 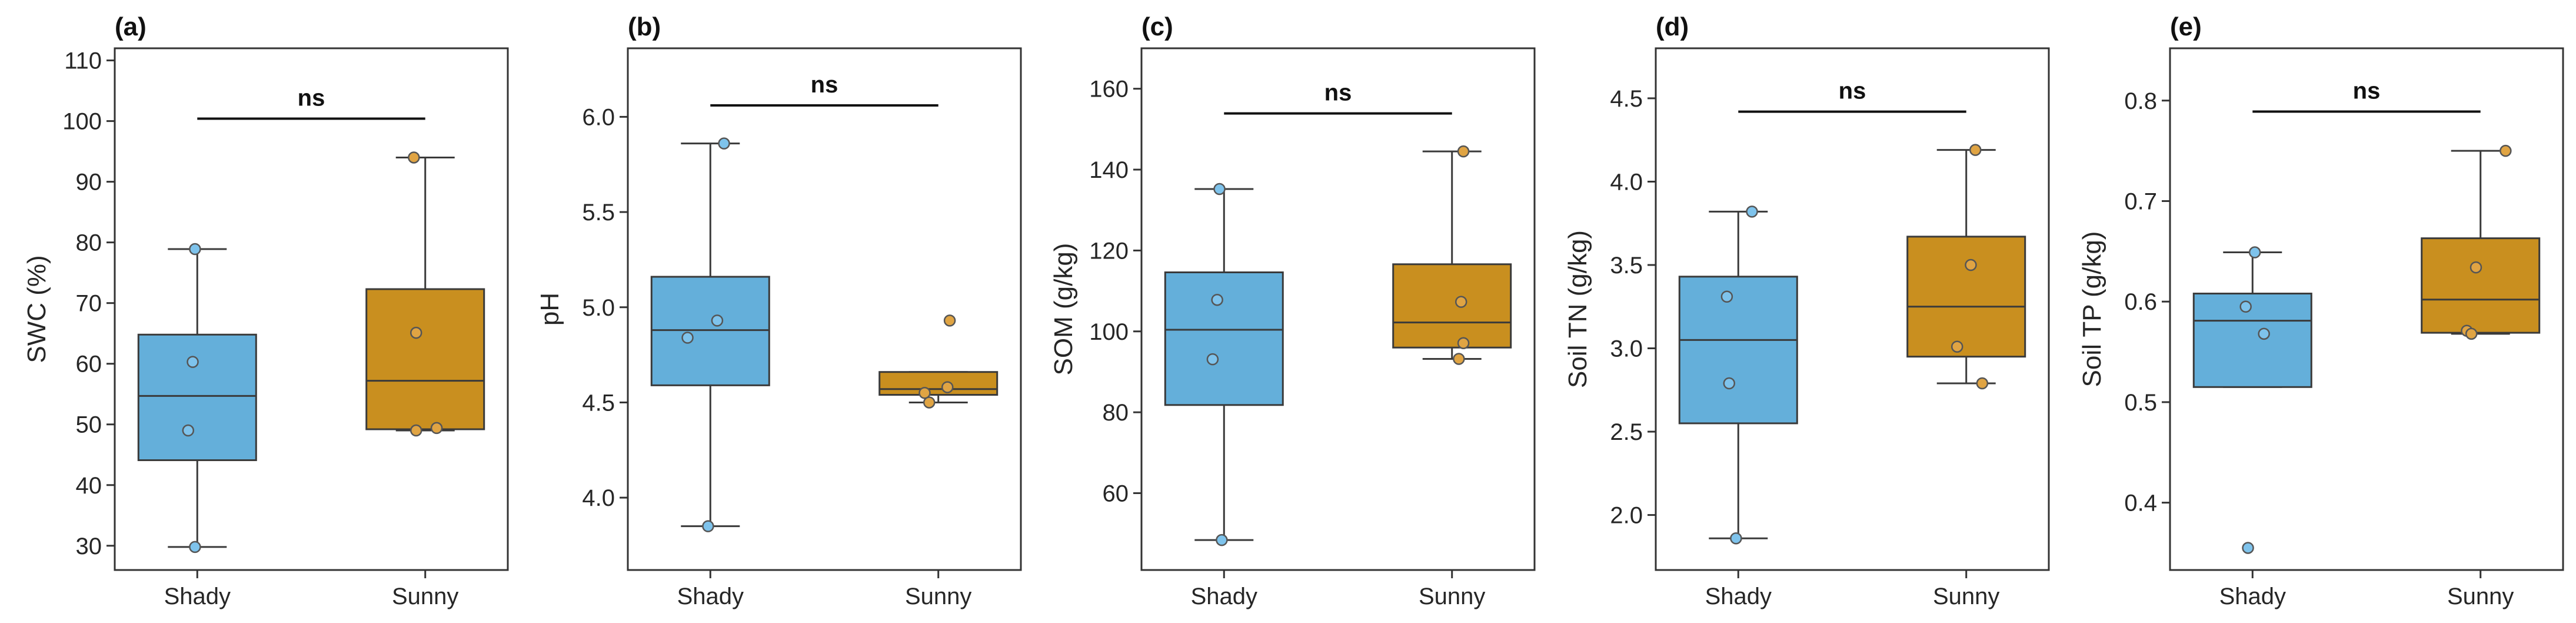 What do you see at coordinates (2140, 302) in the screenshot?
I see `y-tick-label: 0.6` at bounding box center [2140, 302].